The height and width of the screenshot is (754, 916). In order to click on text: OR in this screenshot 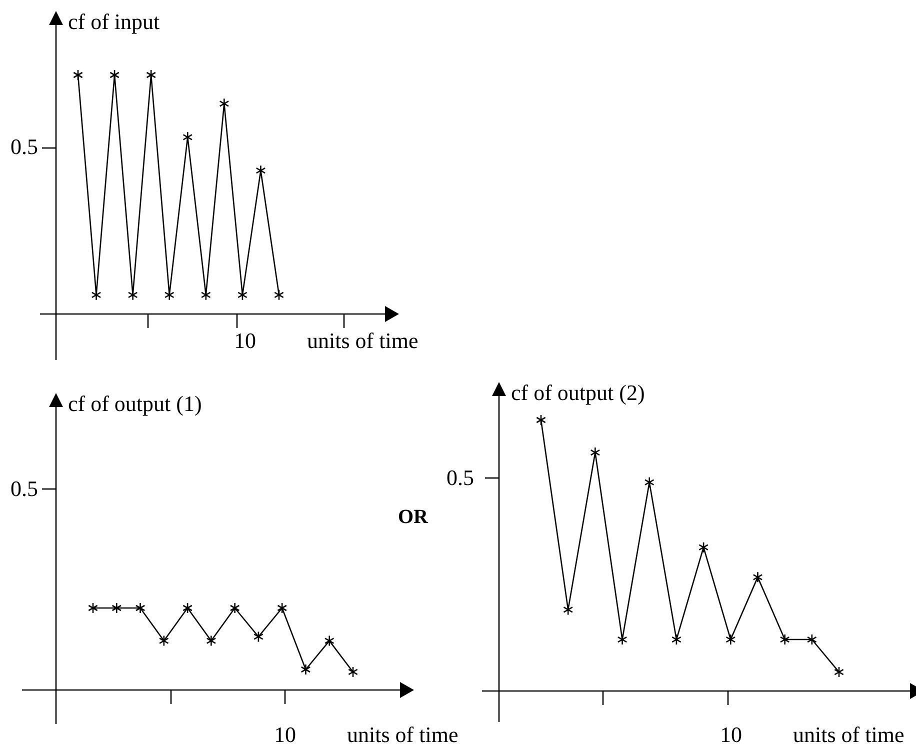, I will do `click(413, 517)`.